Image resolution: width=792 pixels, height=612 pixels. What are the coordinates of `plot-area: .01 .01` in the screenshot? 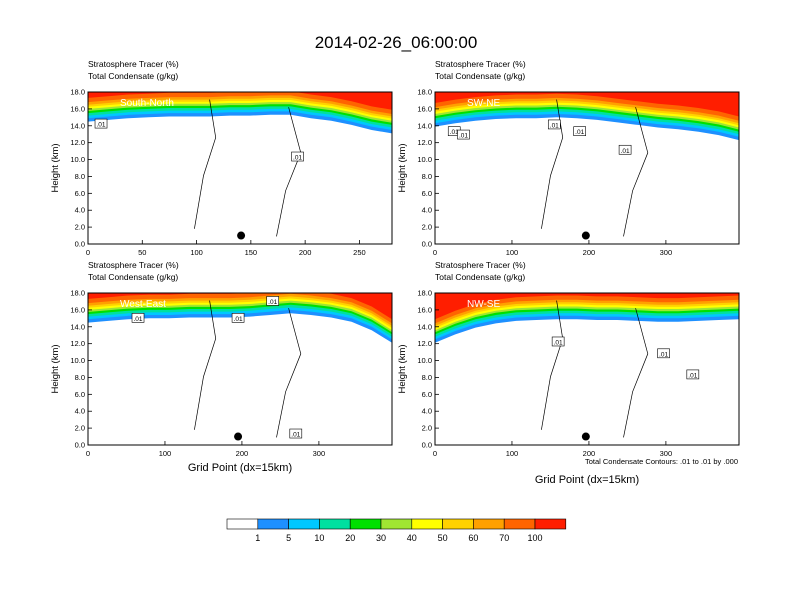 It's located at (240, 168).